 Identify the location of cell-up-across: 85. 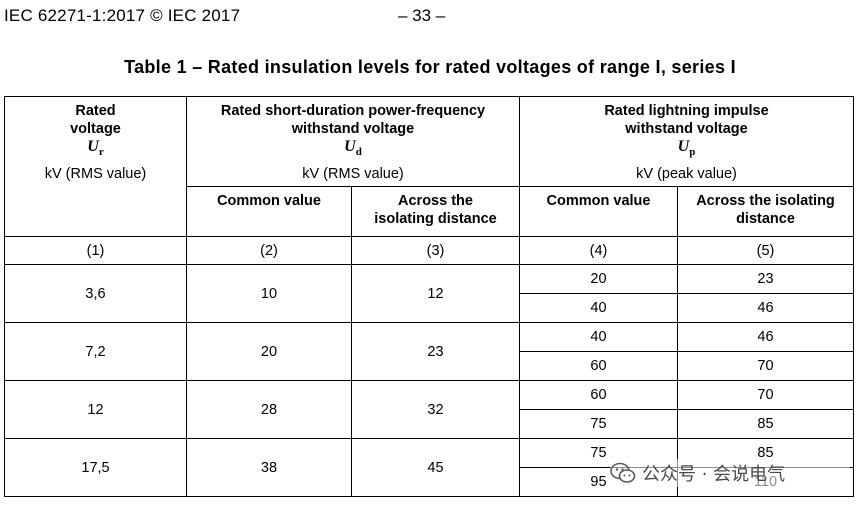
(765, 424).